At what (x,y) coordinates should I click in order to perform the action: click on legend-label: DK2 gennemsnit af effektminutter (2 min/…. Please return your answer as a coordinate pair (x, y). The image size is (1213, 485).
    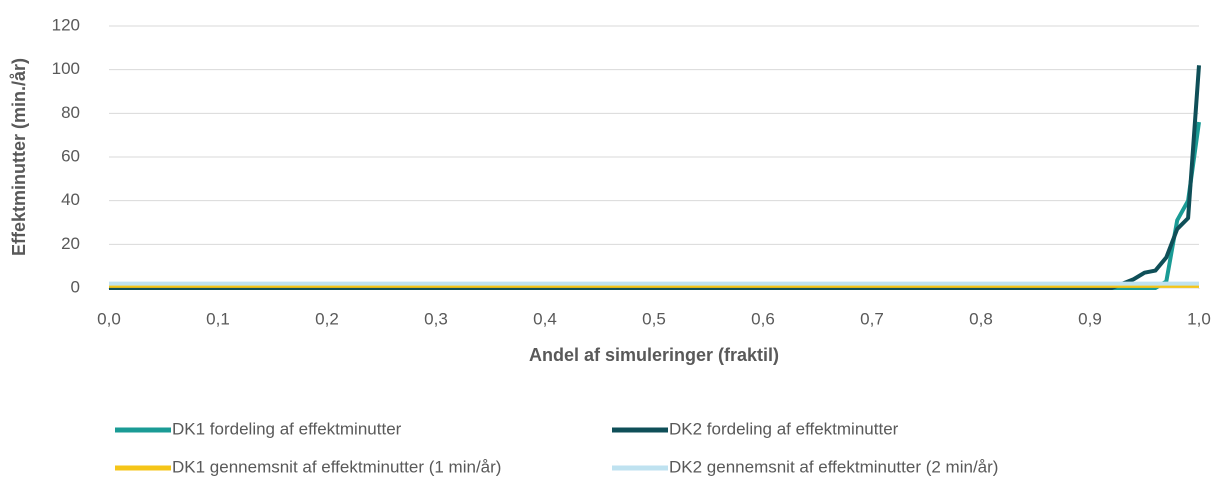
    Looking at the image, I should click on (833, 466).